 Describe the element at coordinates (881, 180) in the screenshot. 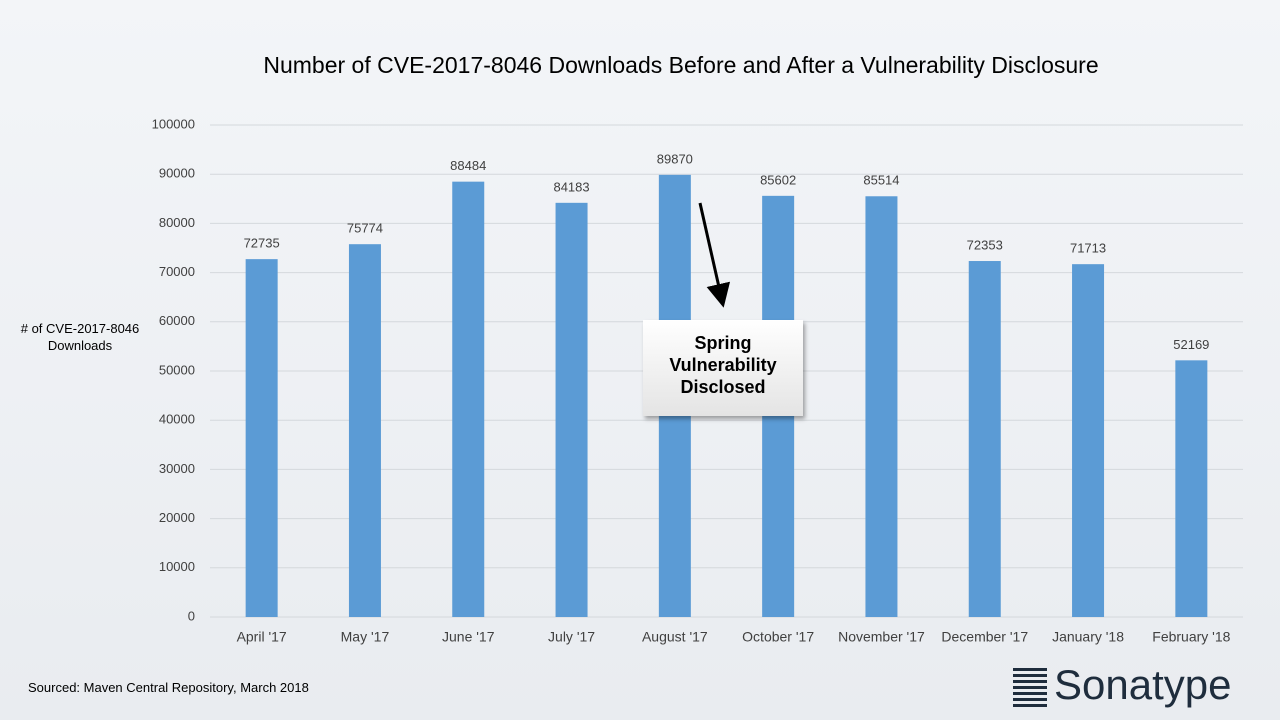

I see `value-label: 85514` at that location.